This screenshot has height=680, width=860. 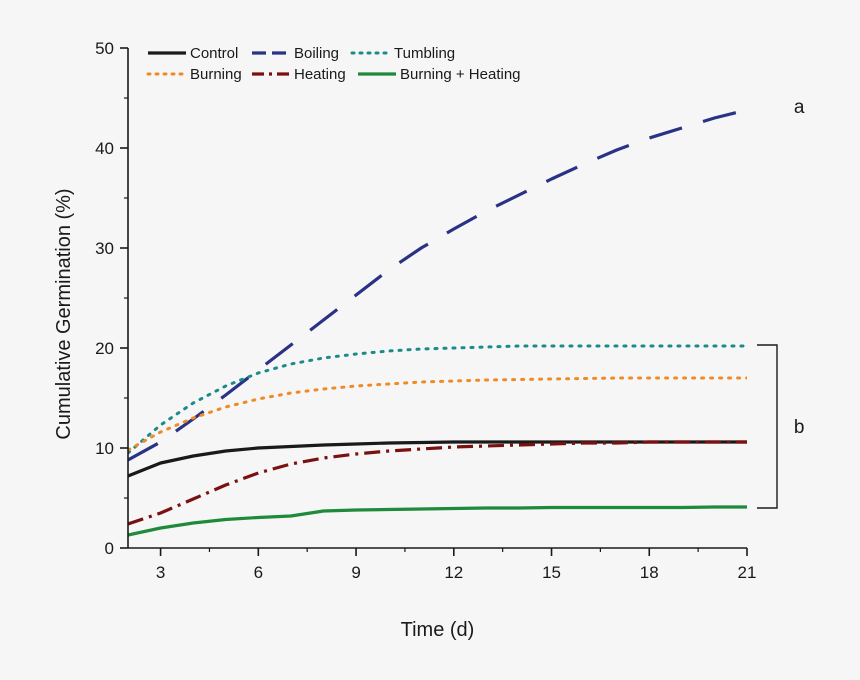 I want to click on series-line-tumbling, so click(x=437, y=399).